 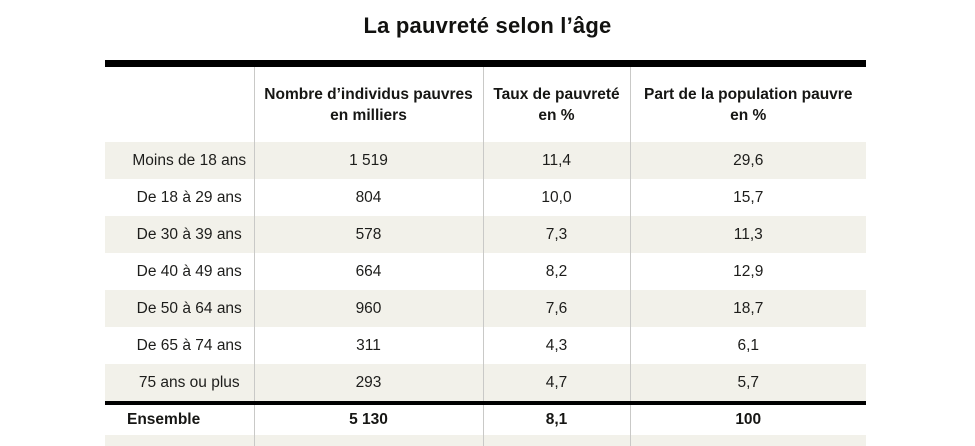 I want to click on total-label: Ensemble, so click(x=179, y=418).